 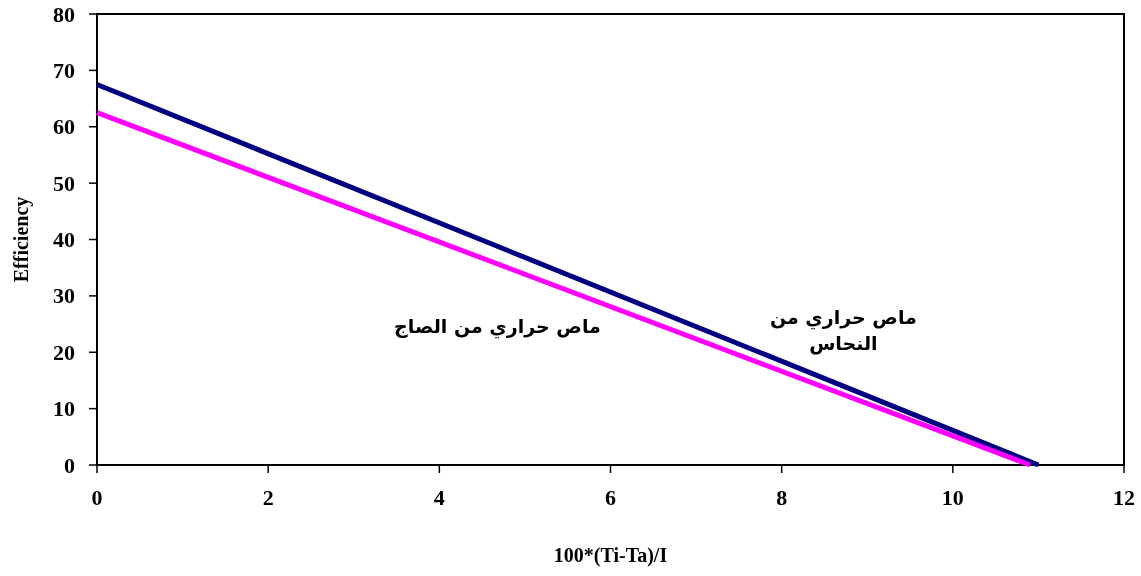 I want to click on x-axis-title: 100*(Ti-Ta)/I, so click(x=610, y=555).